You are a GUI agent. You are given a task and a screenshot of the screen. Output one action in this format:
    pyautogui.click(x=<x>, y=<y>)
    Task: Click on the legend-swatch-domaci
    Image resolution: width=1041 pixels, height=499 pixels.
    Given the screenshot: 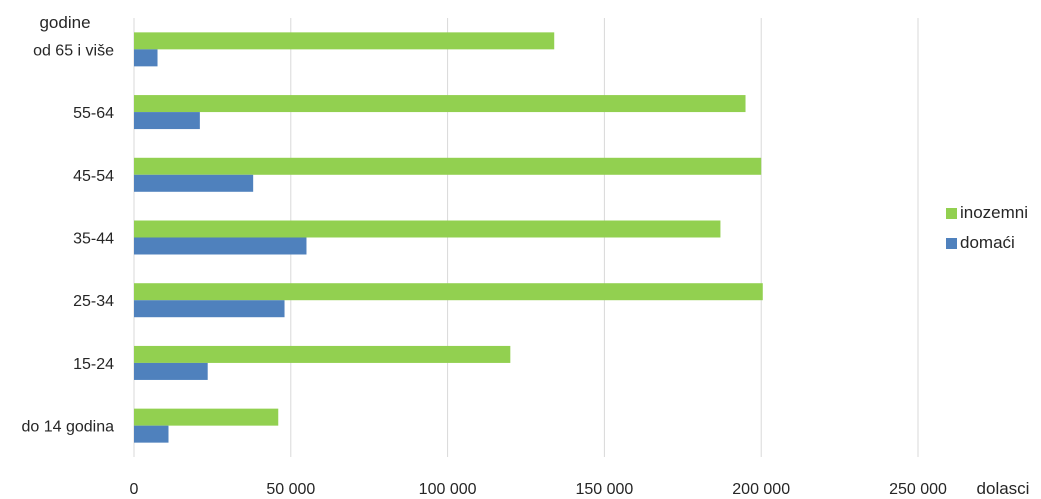 What is the action you would take?
    pyautogui.click(x=951, y=243)
    